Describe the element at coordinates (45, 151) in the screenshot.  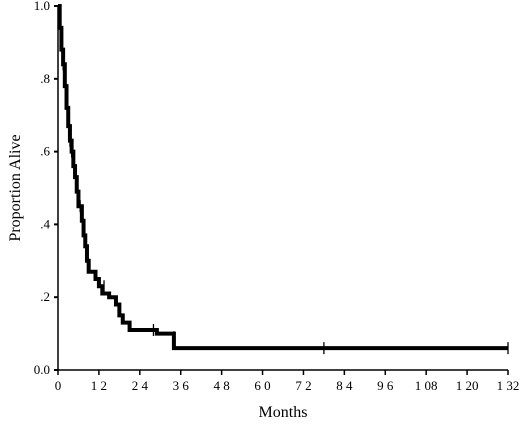
I see `y-tick-label: .6` at that location.